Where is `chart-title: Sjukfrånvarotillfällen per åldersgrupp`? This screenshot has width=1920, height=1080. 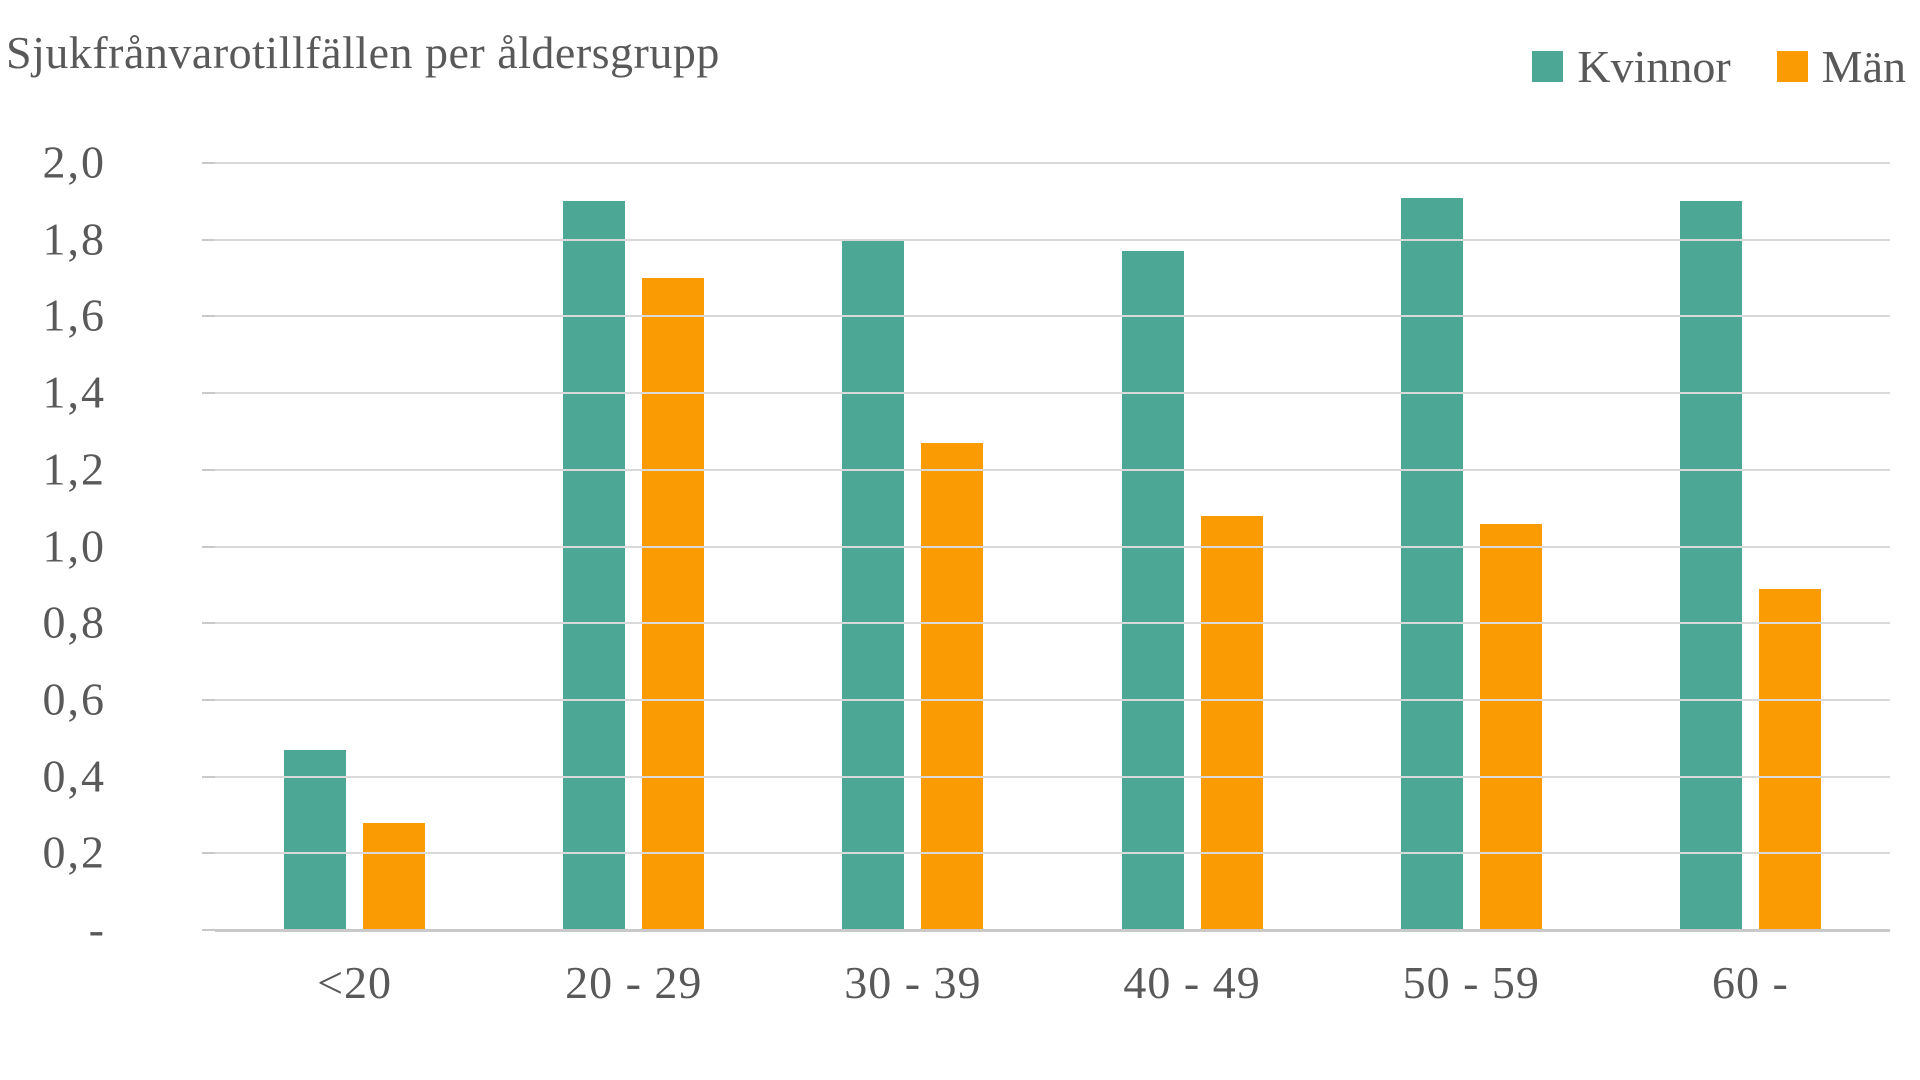
chart-title: Sjukfrånvarotillfällen per åldersgrupp is located at coordinates (363, 52).